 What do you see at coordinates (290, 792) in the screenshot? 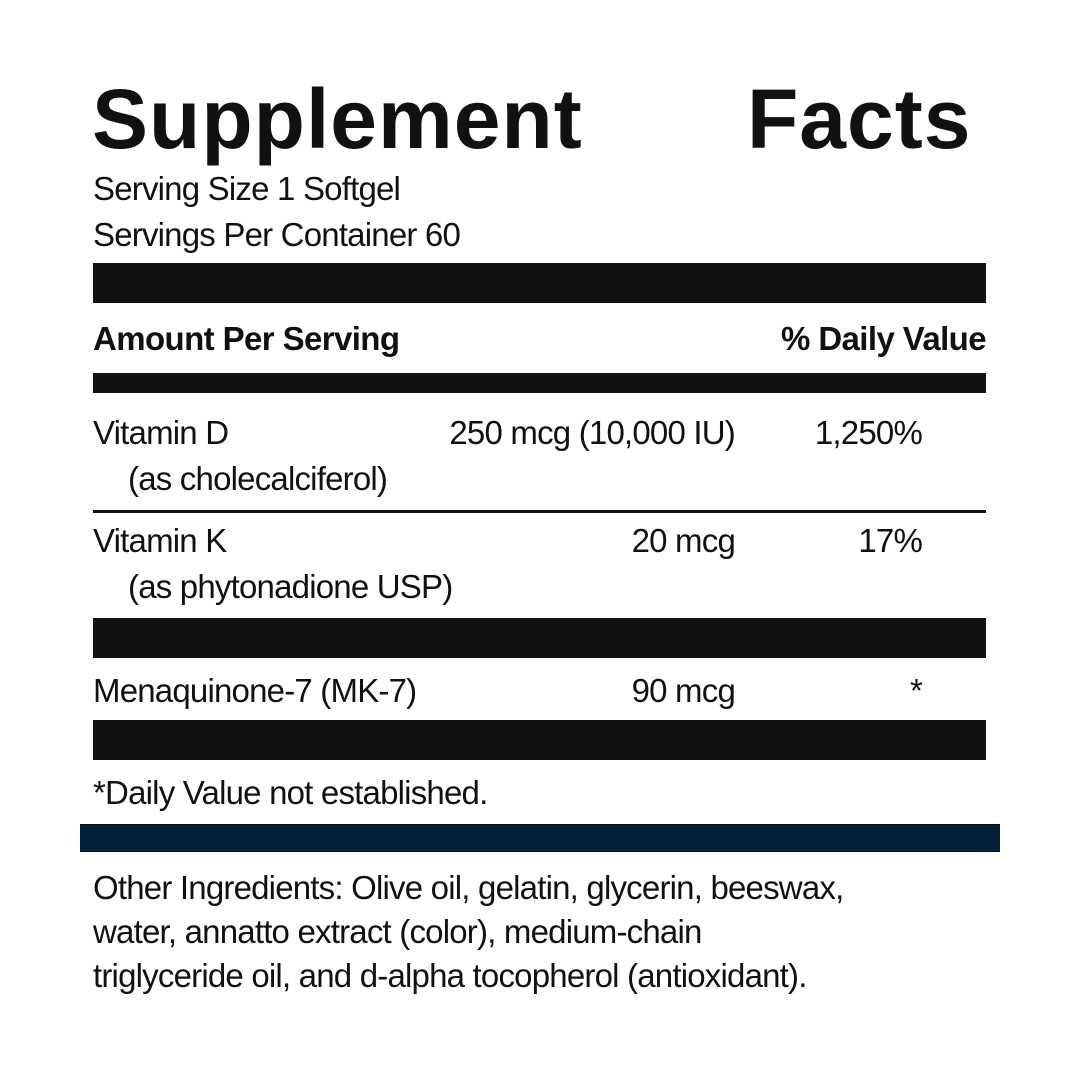
I see `footnote: *Daily Value not established.` at bounding box center [290, 792].